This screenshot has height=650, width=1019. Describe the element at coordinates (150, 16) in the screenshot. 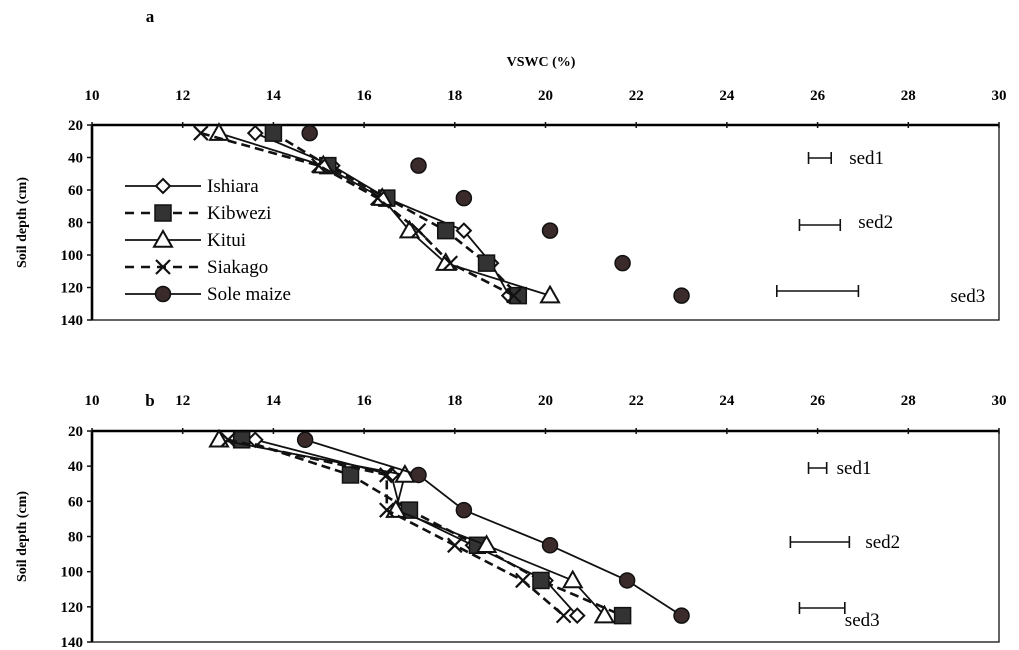

I see `panel-label: a` at that location.